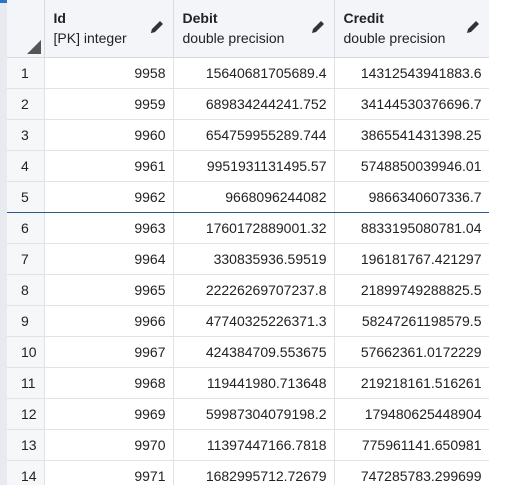 The height and width of the screenshot is (485, 524). Describe the element at coordinates (109, 445) in the screenshot. I see `id-cell: 9970` at that location.